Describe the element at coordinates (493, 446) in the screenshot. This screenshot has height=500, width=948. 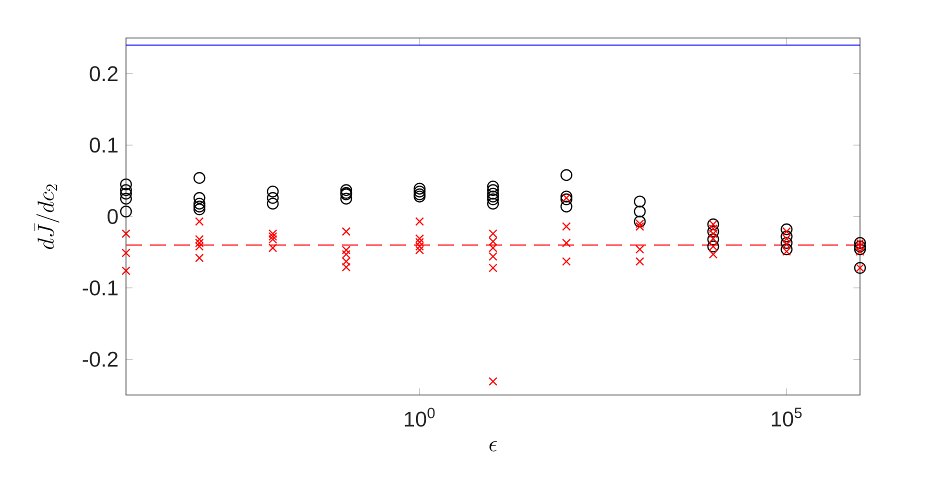
I see `x-axis-title: $\epsilon$` at that location.